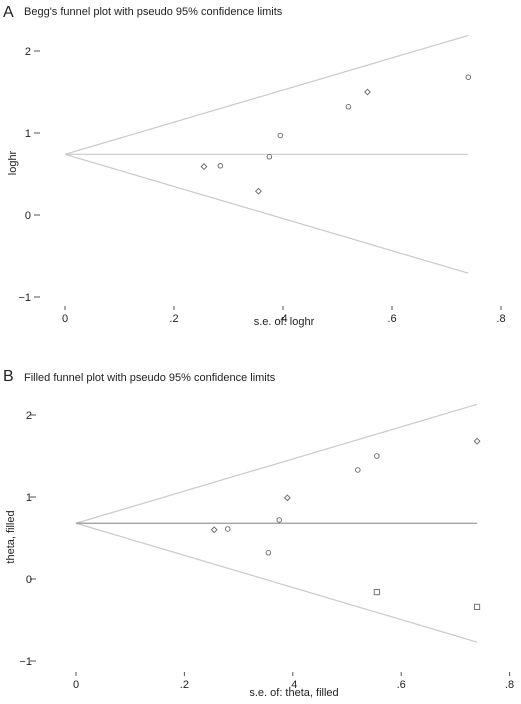  Describe the element at coordinates (276, 582) in the screenshot. I see `panel-b-lower-limit-line` at that location.